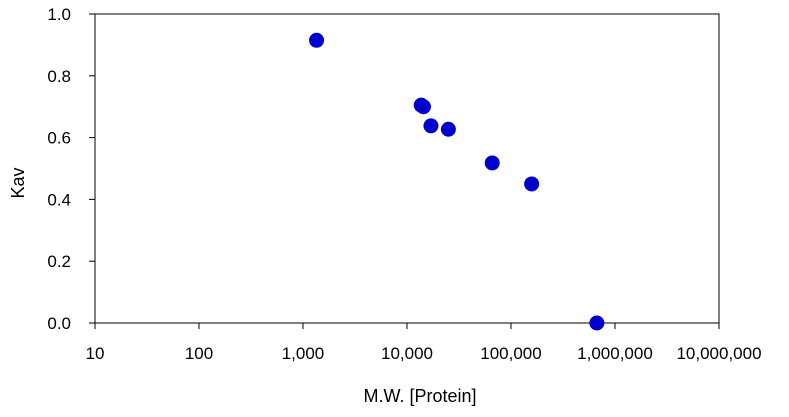 Image resolution: width=789 pixels, height=417 pixels. I want to click on y-tick-label: 0.6, so click(59, 138).